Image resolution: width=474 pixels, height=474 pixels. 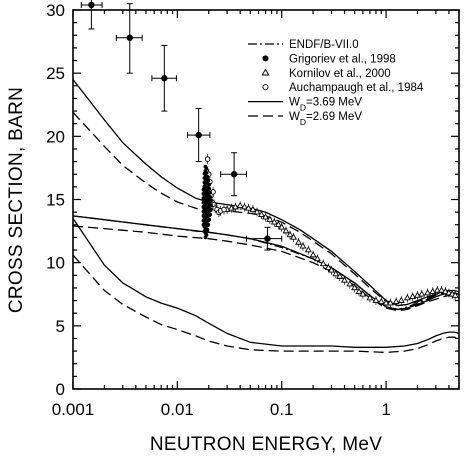 What do you see at coordinates (282, 409) in the screenshot?
I see `x-tick-label: 0.1` at bounding box center [282, 409].